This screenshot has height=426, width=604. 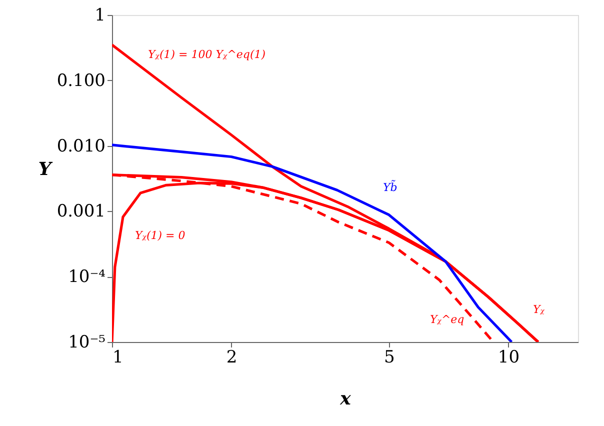 I want to click on y-tick-label: 0.001, so click(x=81, y=212).